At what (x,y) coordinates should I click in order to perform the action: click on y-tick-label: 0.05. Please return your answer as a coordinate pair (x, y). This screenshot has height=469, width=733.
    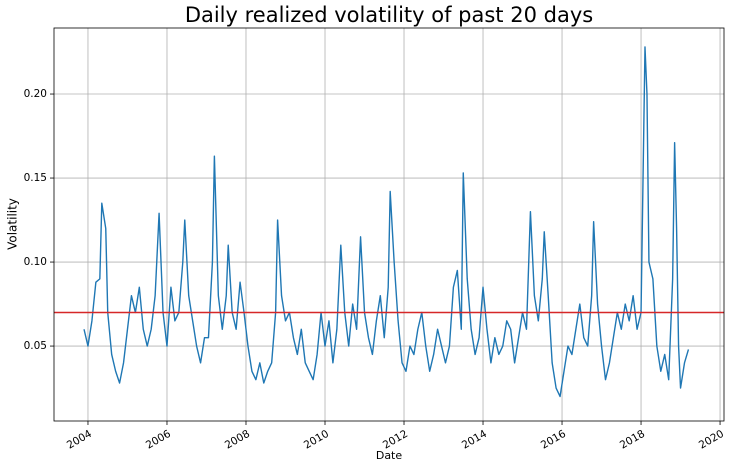
    Looking at the image, I should click on (35, 346).